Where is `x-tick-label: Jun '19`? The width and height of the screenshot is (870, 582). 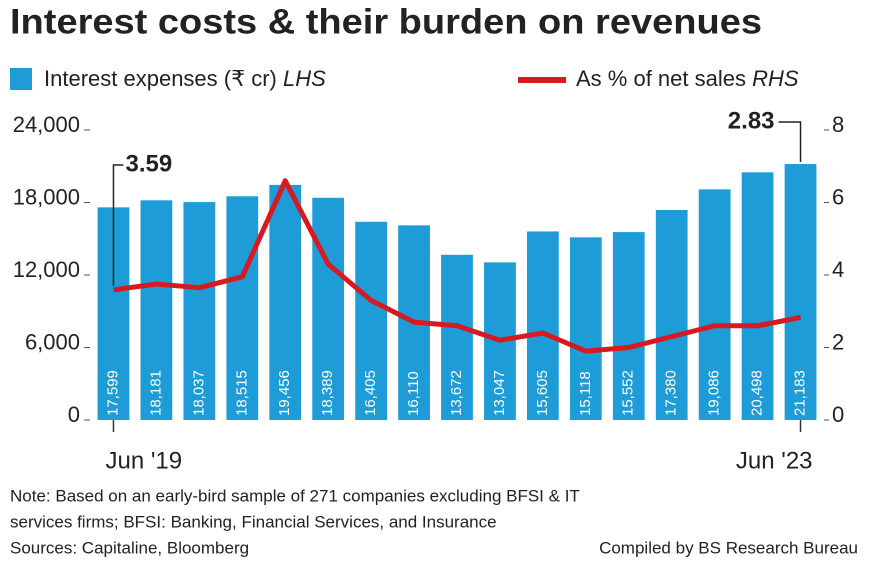
x-tick-label: Jun '19 is located at coordinates (143, 460).